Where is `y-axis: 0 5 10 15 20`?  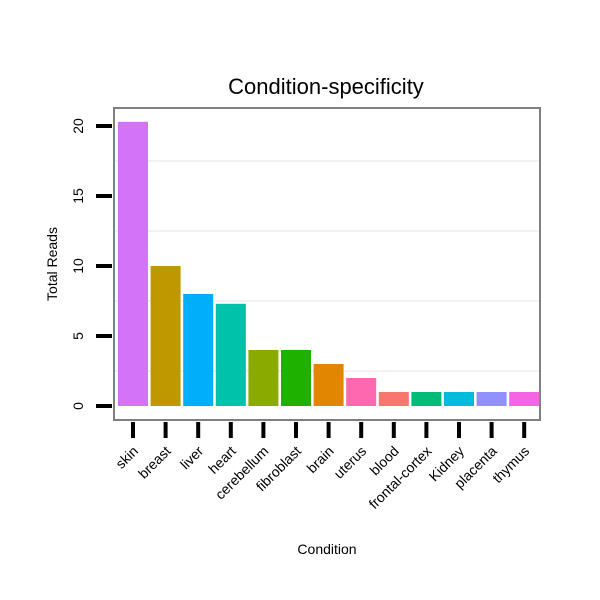
y-axis: 0 5 10 15 20 is located at coordinates (91, 264).